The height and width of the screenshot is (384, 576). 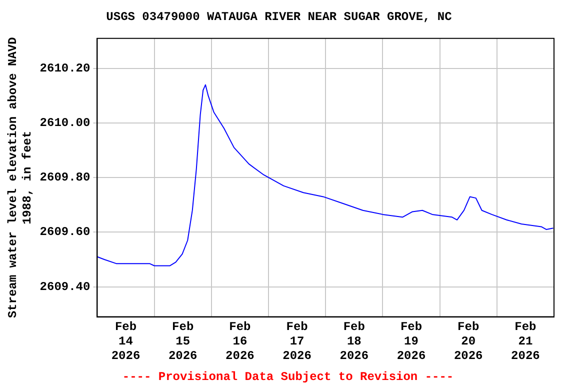 I want to click on y-tick-label: 2609.60, so click(x=65, y=232).